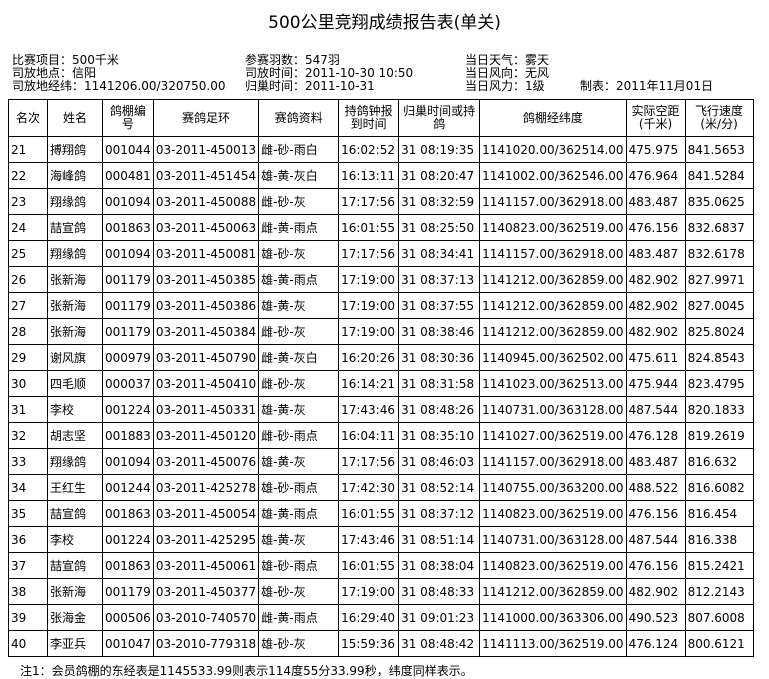  What do you see at coordinates (369, 118) in the screenshot?
I see `column-header: 持鸽钟报到时间` at bounding box center [369, 118].